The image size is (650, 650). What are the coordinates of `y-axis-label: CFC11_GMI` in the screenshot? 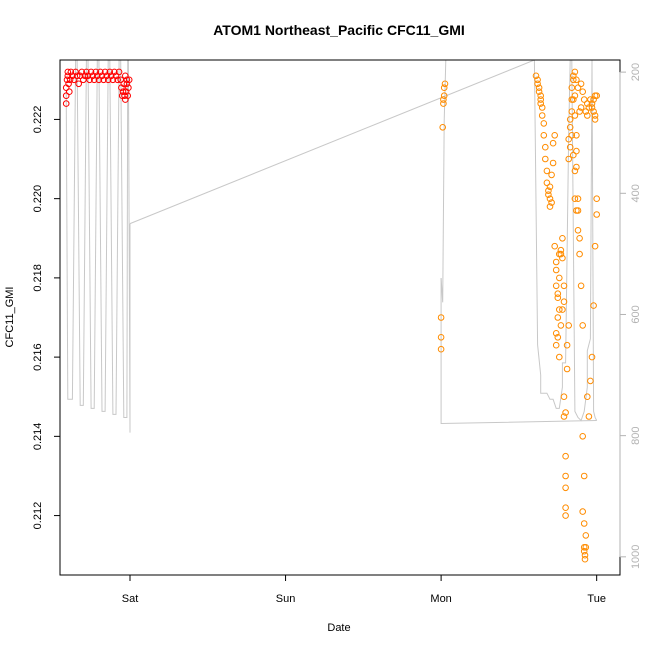 It's located at (10, 317).